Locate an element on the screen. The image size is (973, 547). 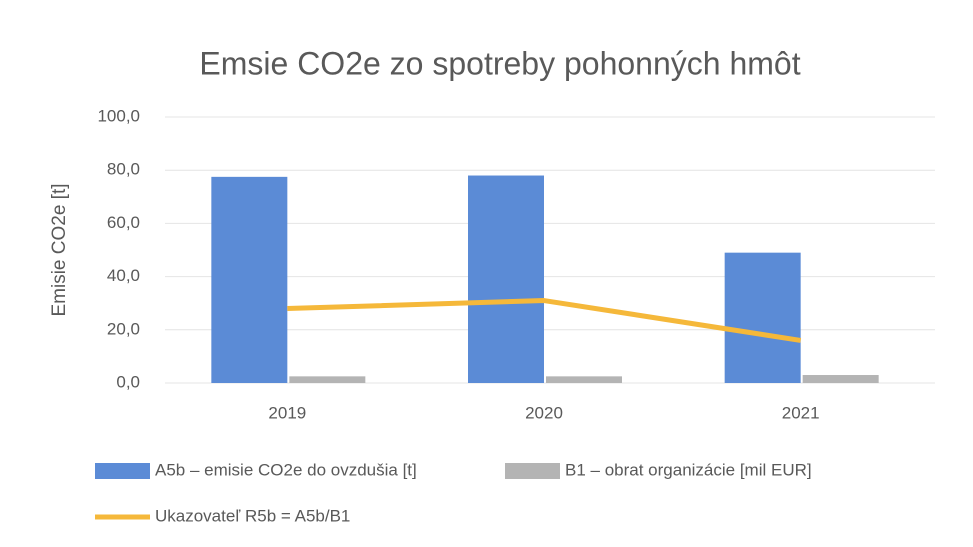
legend-label: A5b – emisie CO2e do ovzdušia [t] is located at coordinates (286, 469).